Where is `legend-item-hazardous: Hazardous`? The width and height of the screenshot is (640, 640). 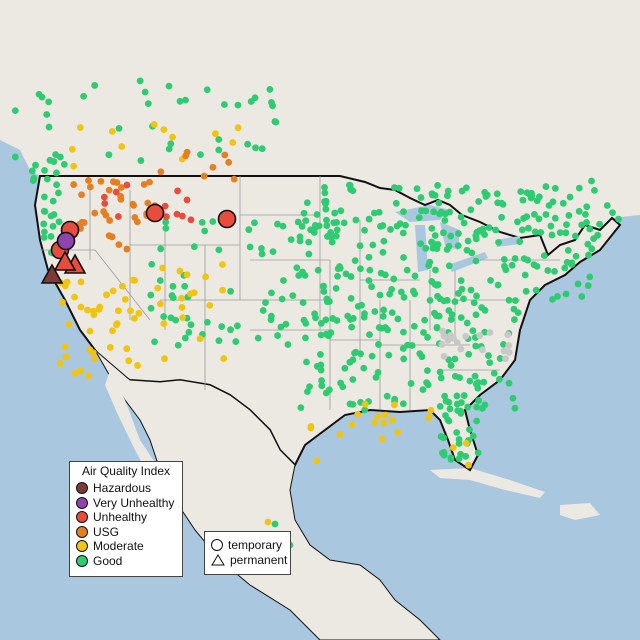
legend-item-hazardous: Hazardous is located at coordinates (126, 488).